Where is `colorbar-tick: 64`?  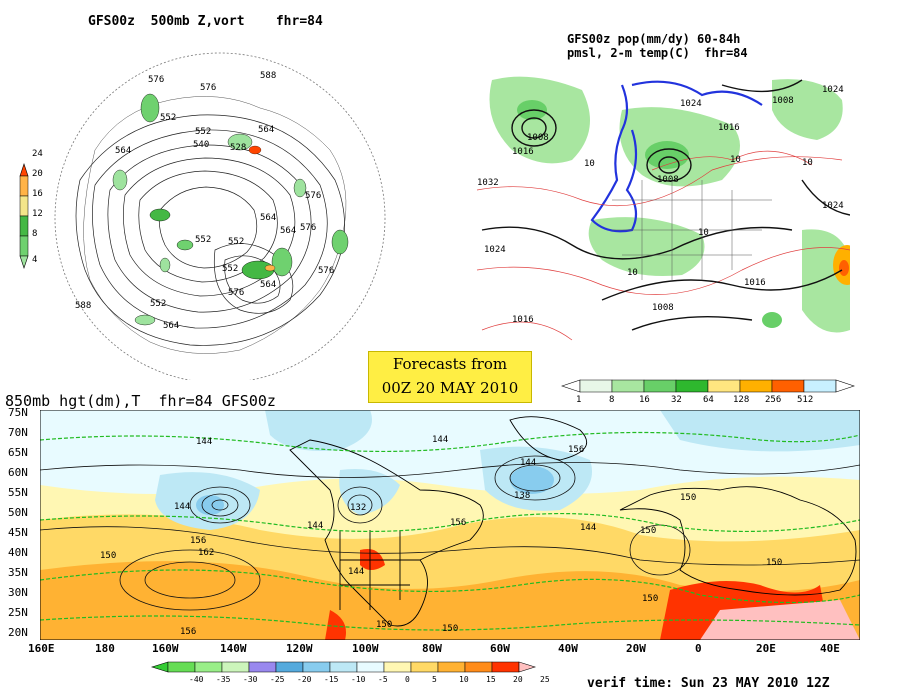
colorbar-tick: 64 is located at coordinates (708, 400).